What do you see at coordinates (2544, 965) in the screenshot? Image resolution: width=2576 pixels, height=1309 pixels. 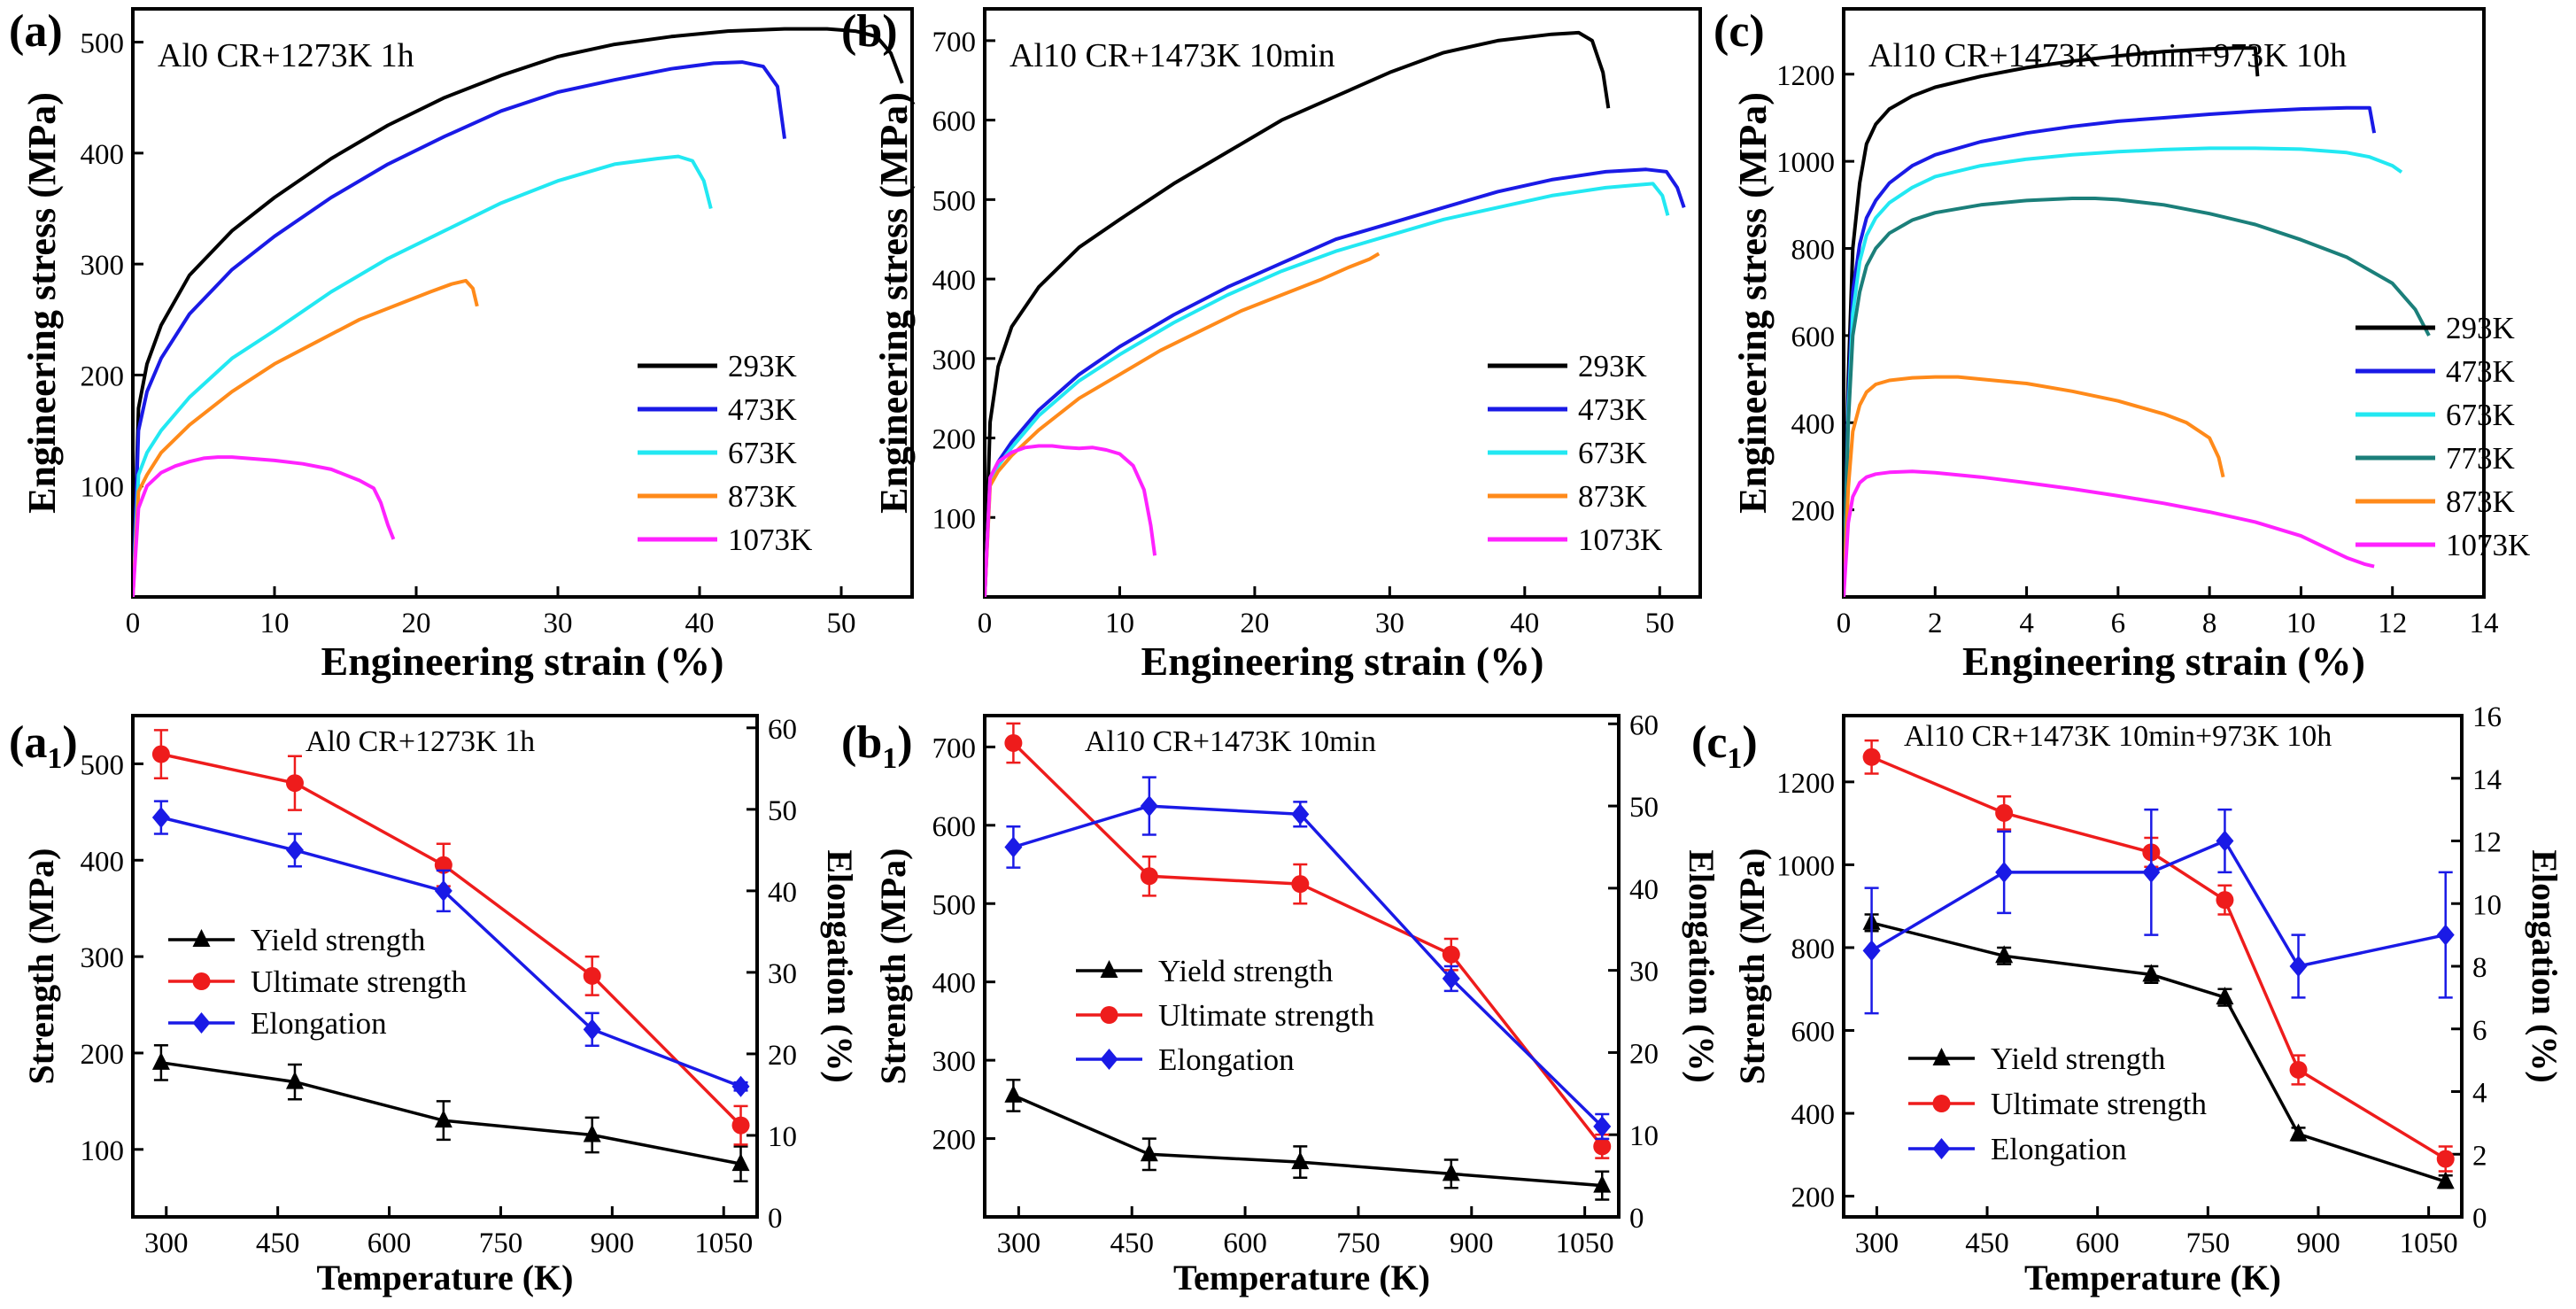 I see `y2-axis-title: Elongation (%)` at bounding box center [2544, 965].